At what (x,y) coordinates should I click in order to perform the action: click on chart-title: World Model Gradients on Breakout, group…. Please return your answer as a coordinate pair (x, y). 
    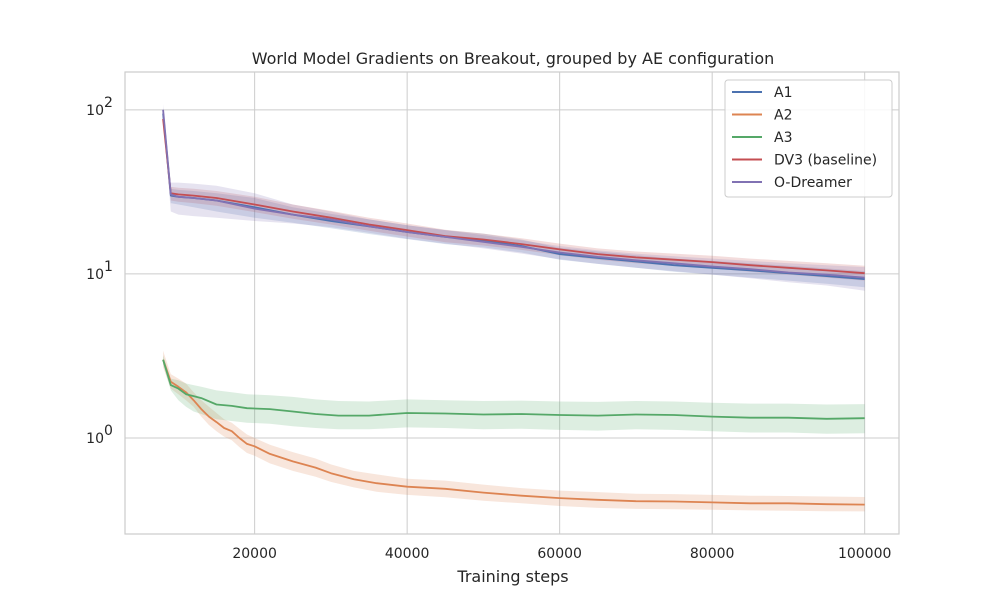
    Looking at the image, I should click on (513, 58).